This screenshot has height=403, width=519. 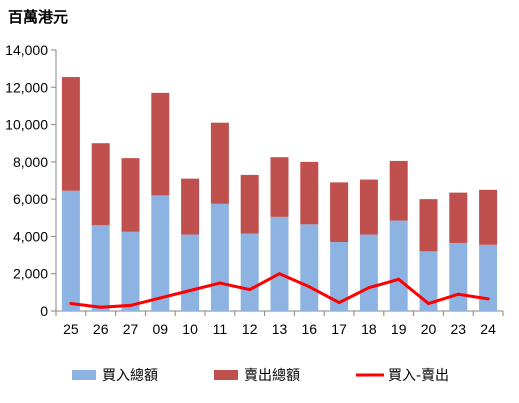 I want to click on x-tick-label: 13, so click(x=280, y=329).